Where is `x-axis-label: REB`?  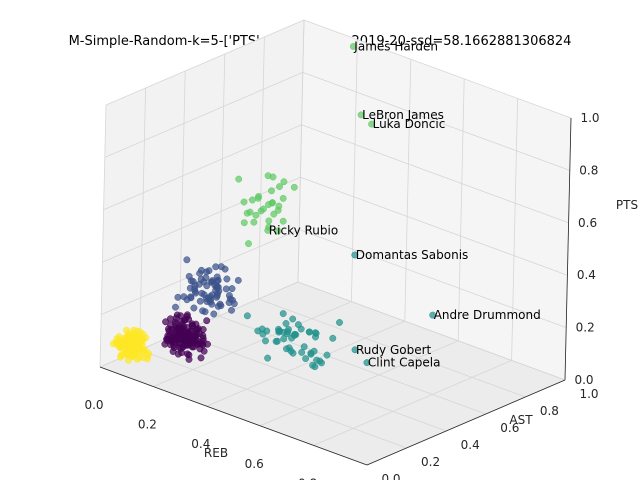
x-axis-label: REB is located at coordinates (216, 453).